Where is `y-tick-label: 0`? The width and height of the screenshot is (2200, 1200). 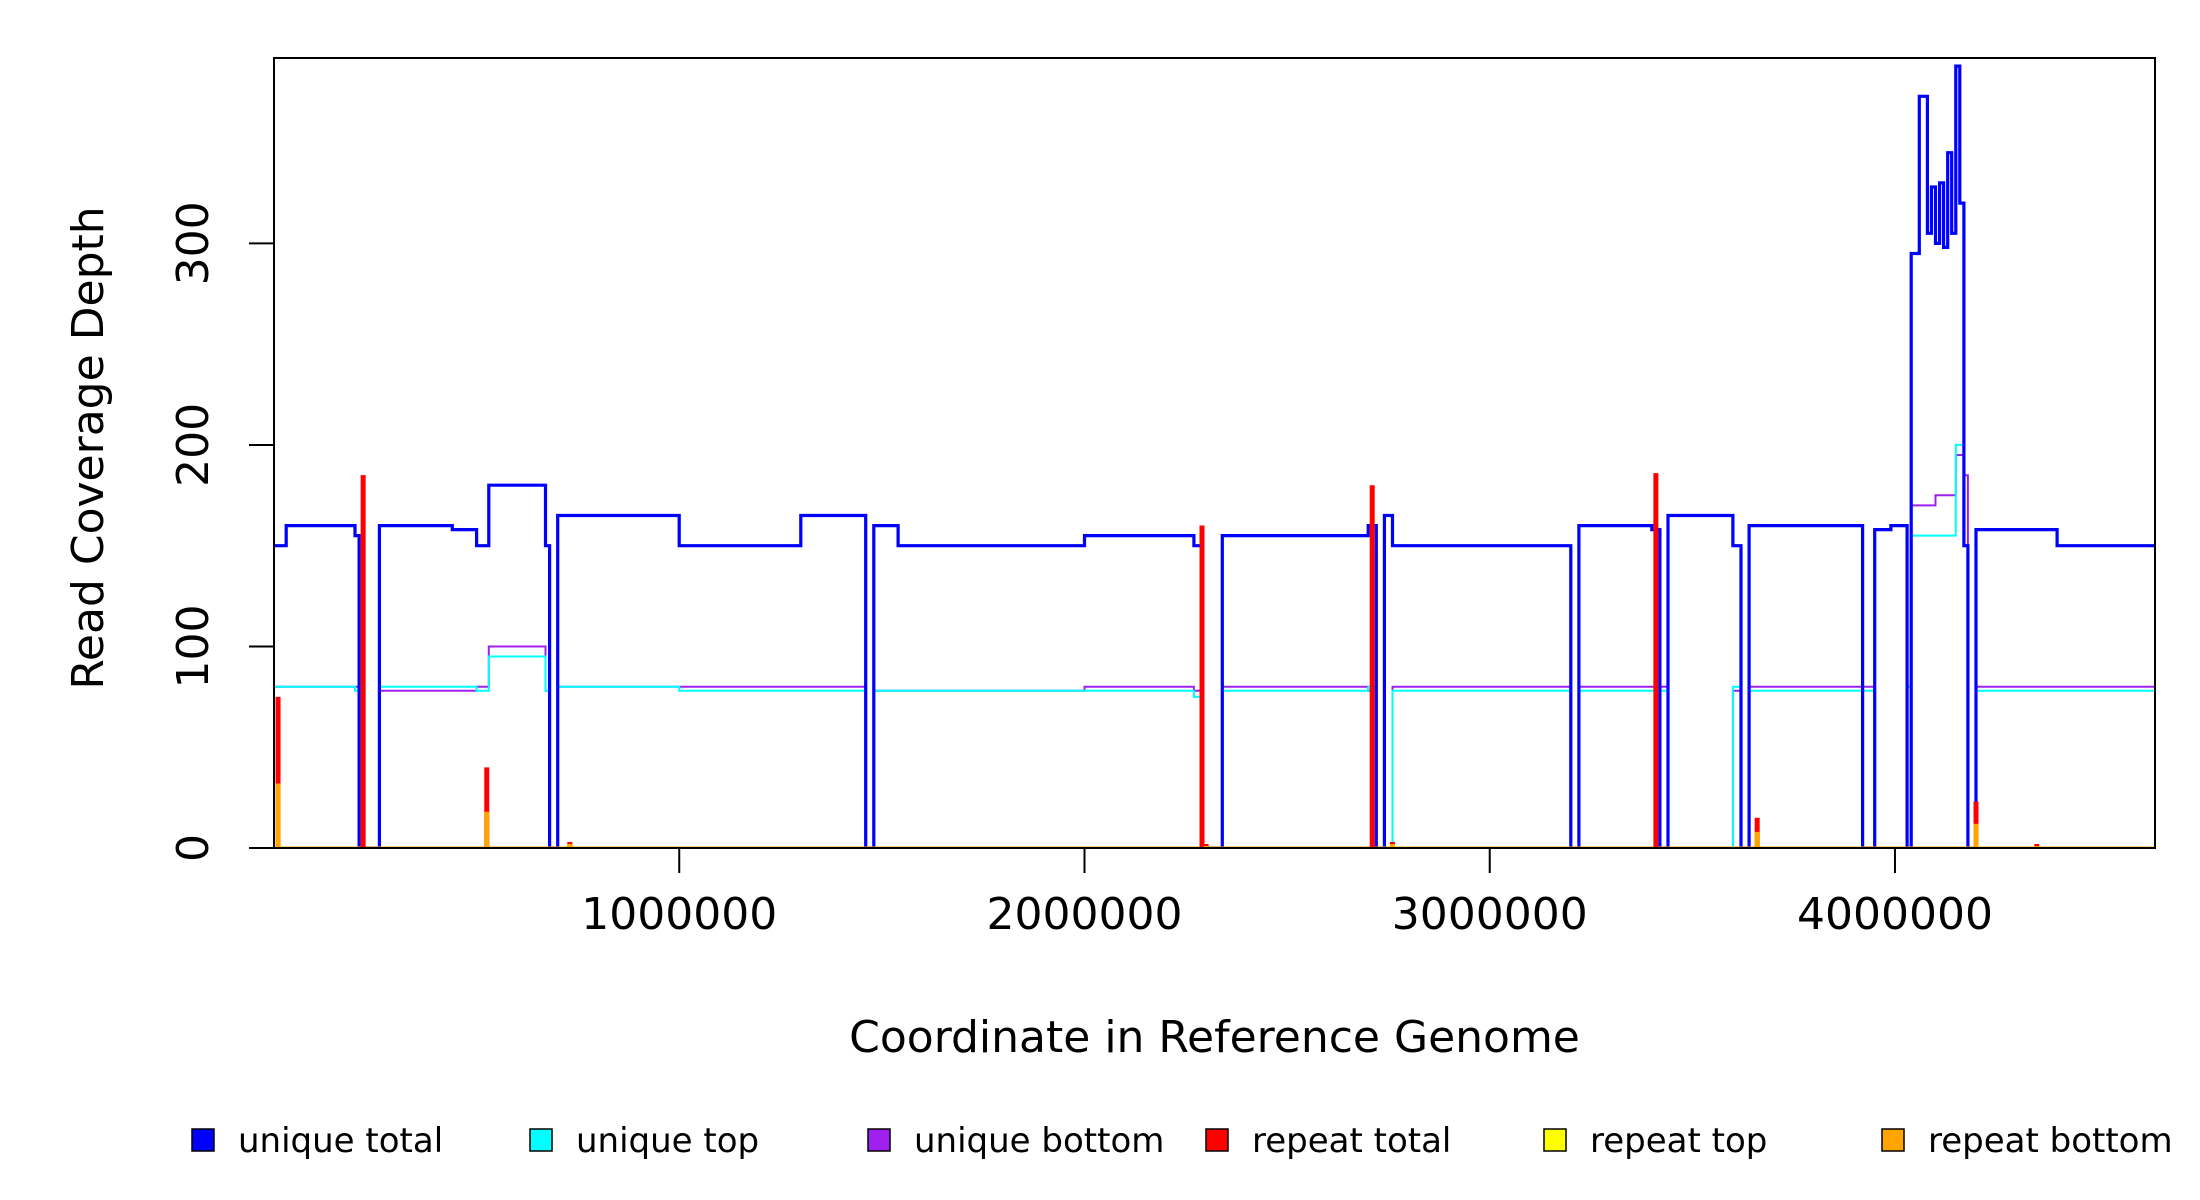
y-tick-label: 0 is located at coordinates (193, 848).